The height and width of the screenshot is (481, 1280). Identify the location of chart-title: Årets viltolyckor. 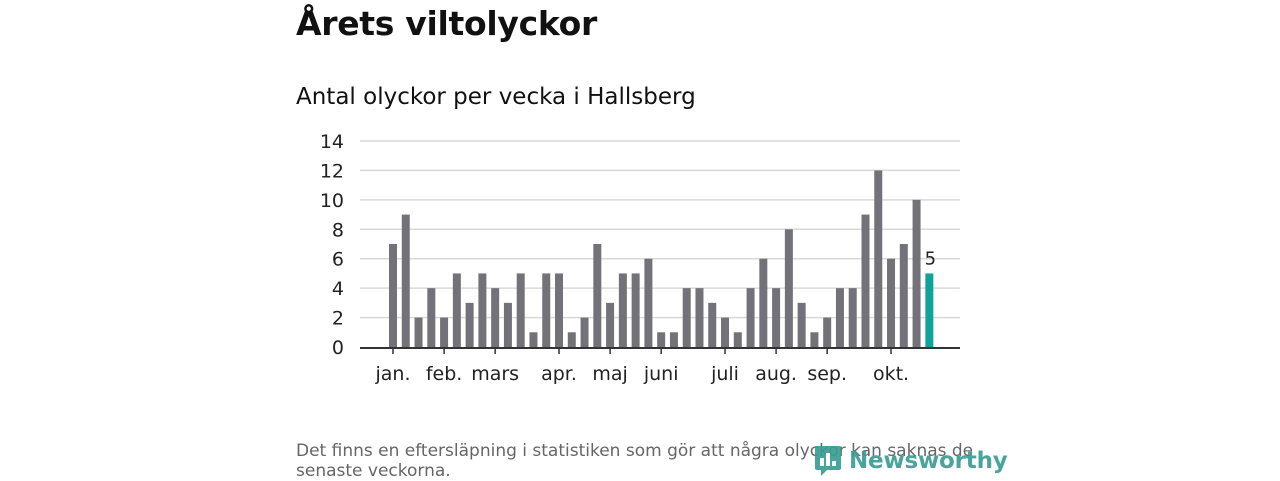
(446, 23).